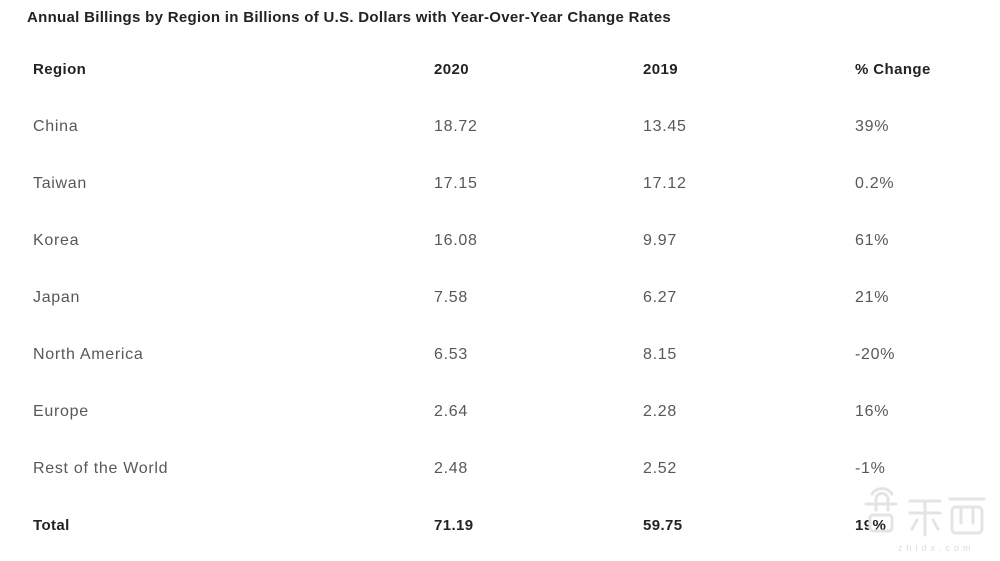  Describe the element at coordinates (872, 297) in the screenshot. I see `change-cell: 21%` at that location.